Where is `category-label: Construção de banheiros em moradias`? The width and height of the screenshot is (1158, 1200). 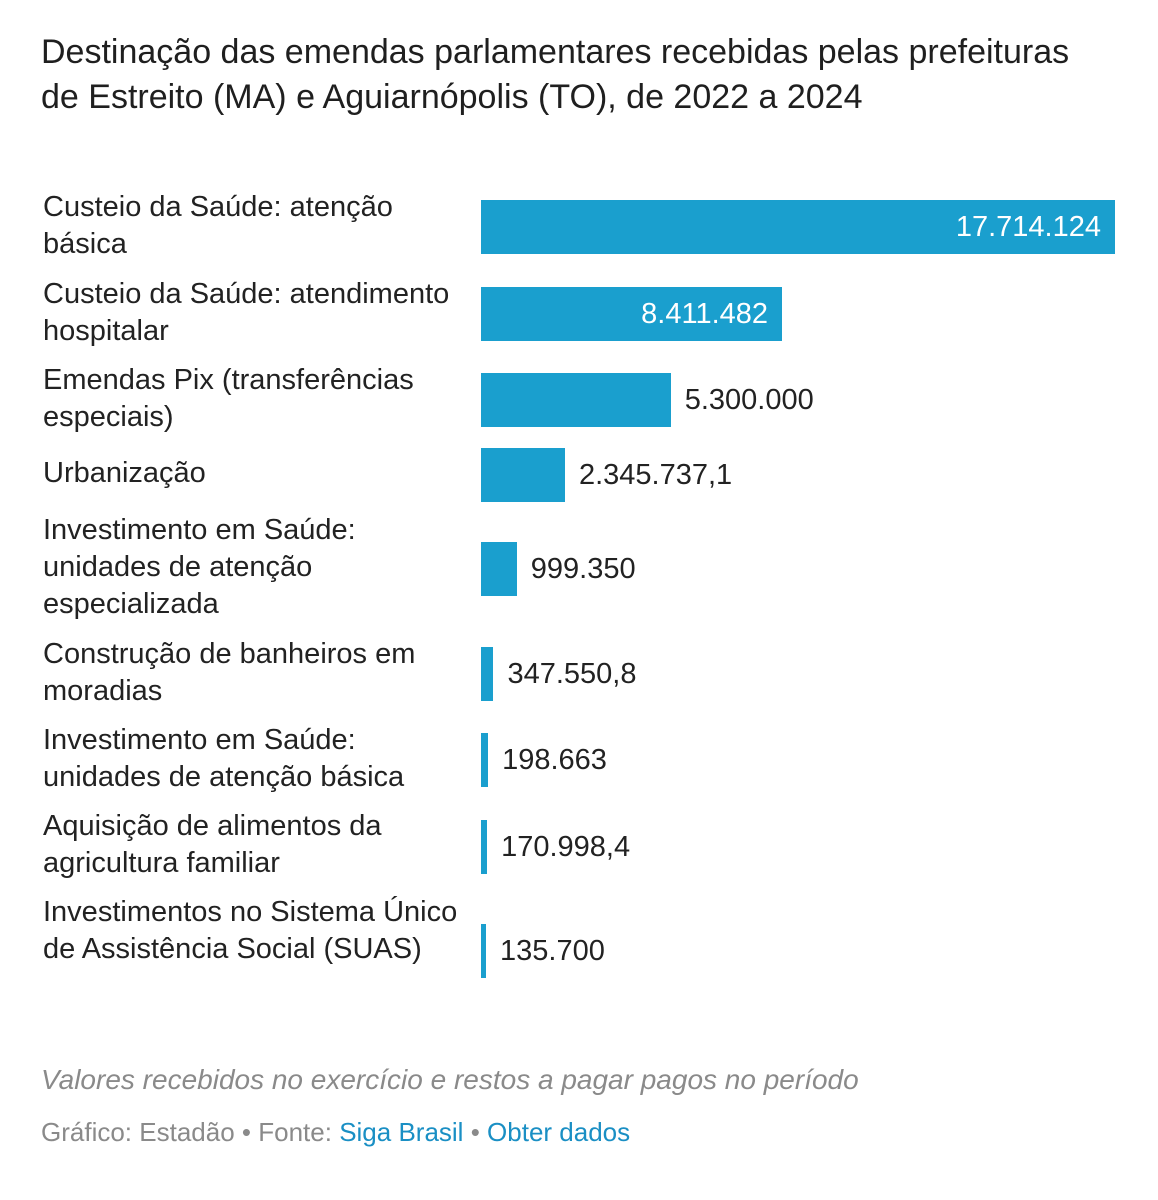 category-label: Construção de banheiros em moradias is located at coordinates (229, 672).